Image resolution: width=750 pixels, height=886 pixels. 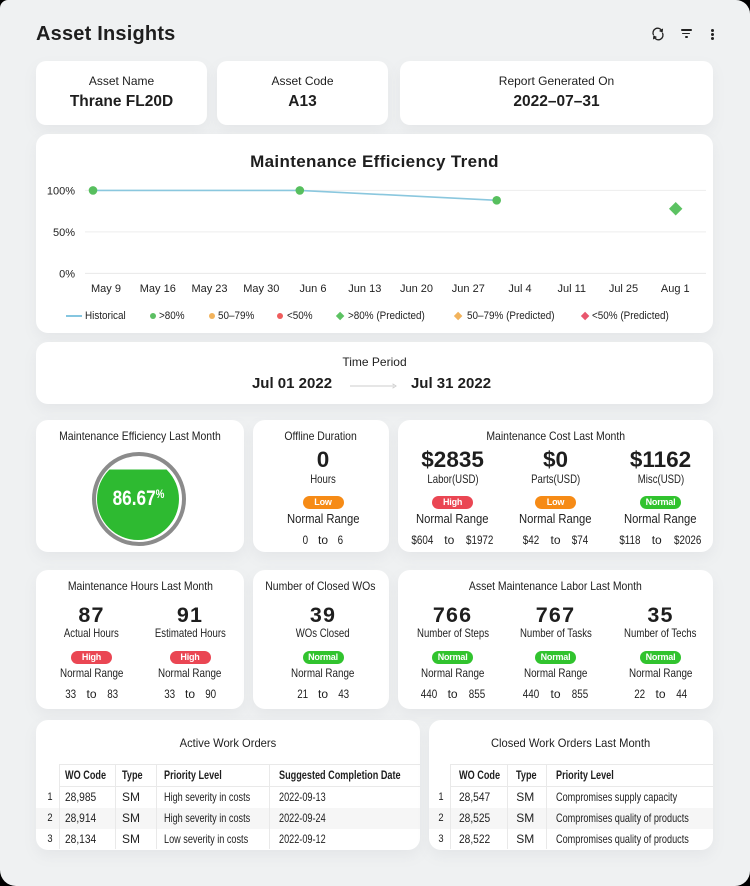 I want to click on svg-text: Jul 25, so click(x=623, y=289).